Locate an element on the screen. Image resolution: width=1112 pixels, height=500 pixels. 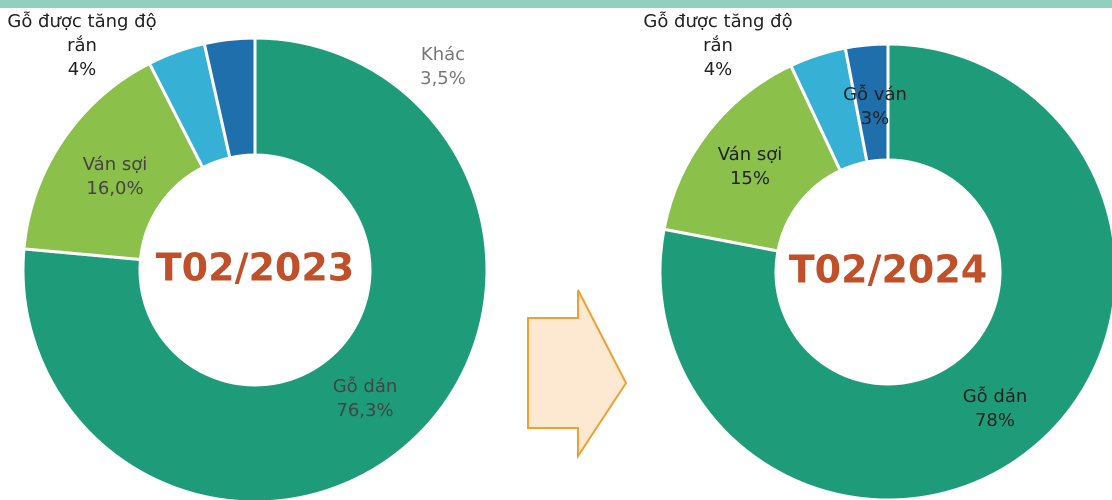
chart-title: T02/2023 is located at coordinates (255, 268).